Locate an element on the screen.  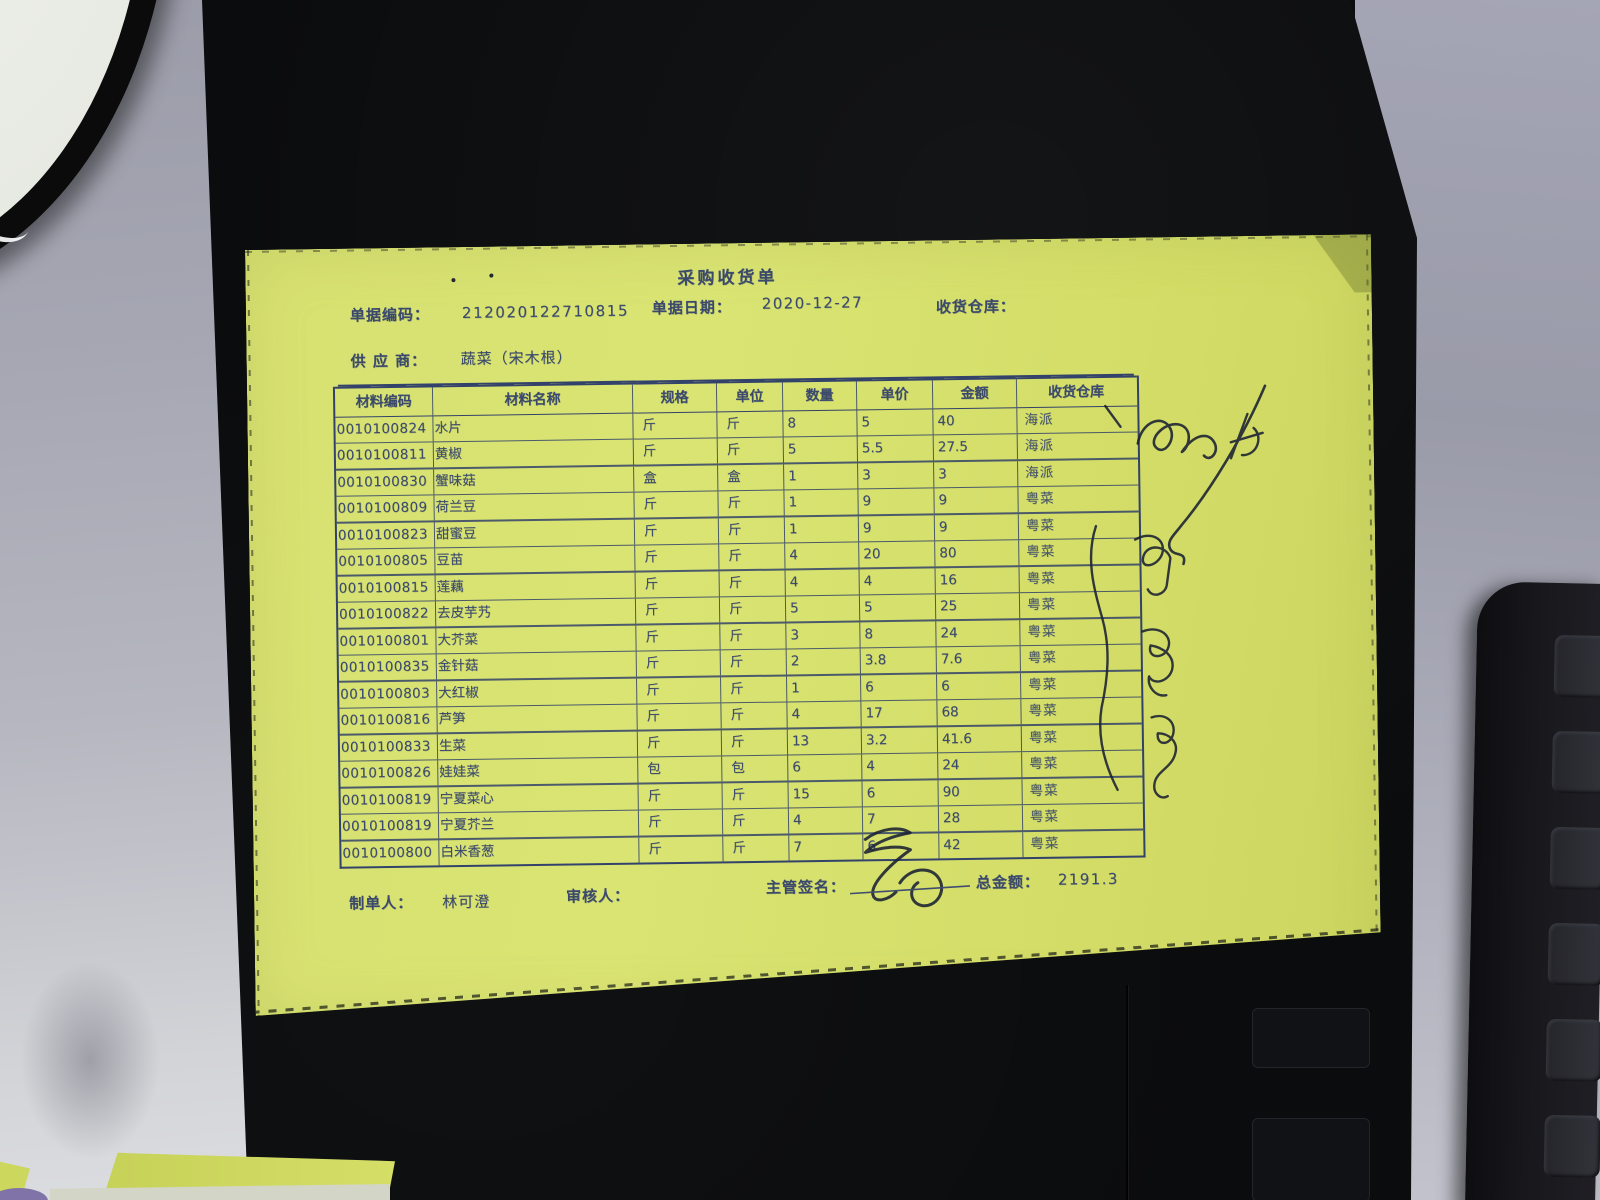
table-cell: 生菜 is located at coordinates (538, 746).